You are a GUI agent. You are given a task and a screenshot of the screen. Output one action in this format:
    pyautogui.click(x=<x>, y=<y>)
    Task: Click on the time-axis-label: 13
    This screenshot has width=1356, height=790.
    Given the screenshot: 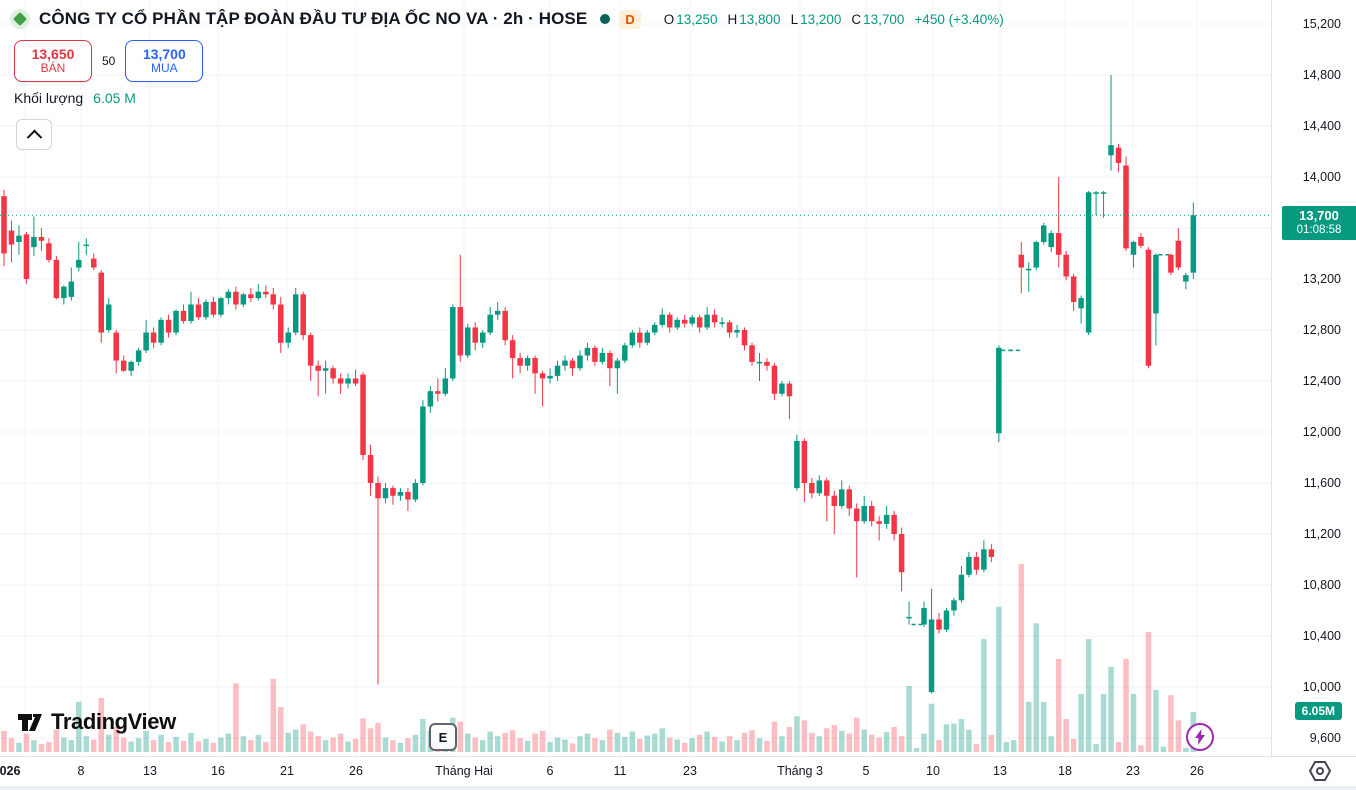 What is the action you would take?
    pyautogui.click(x=1000, y=771)
    